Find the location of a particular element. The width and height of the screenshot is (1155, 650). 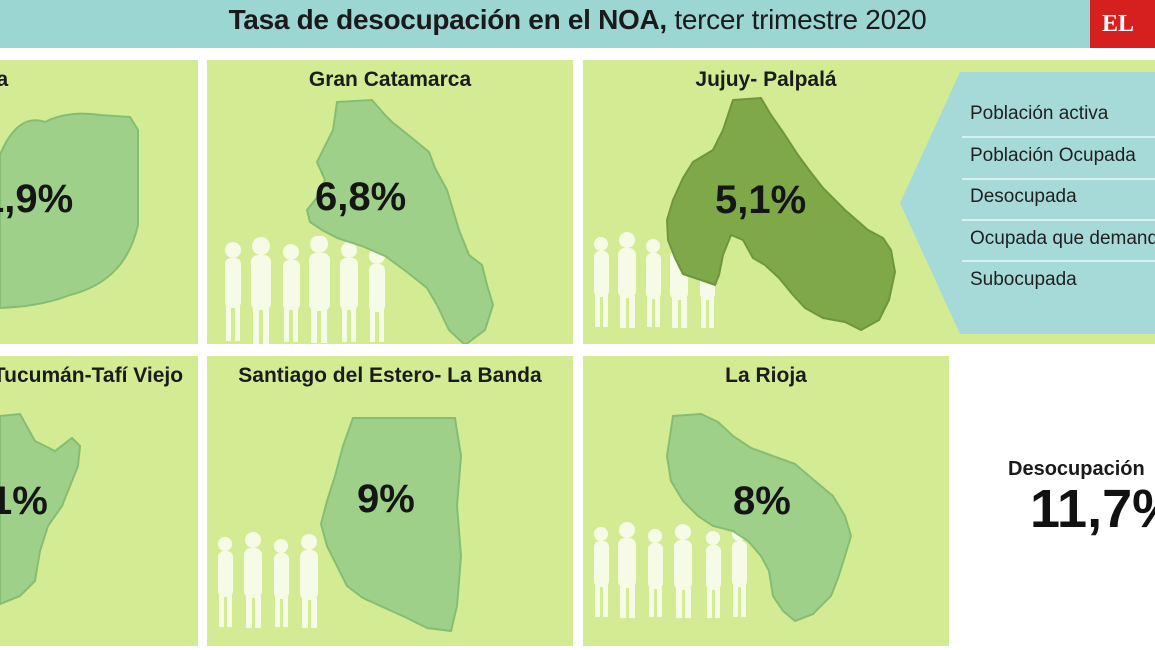

legend-item-poblacion-ocupada: Población Ocupada is located at coordinates (1053, 155).